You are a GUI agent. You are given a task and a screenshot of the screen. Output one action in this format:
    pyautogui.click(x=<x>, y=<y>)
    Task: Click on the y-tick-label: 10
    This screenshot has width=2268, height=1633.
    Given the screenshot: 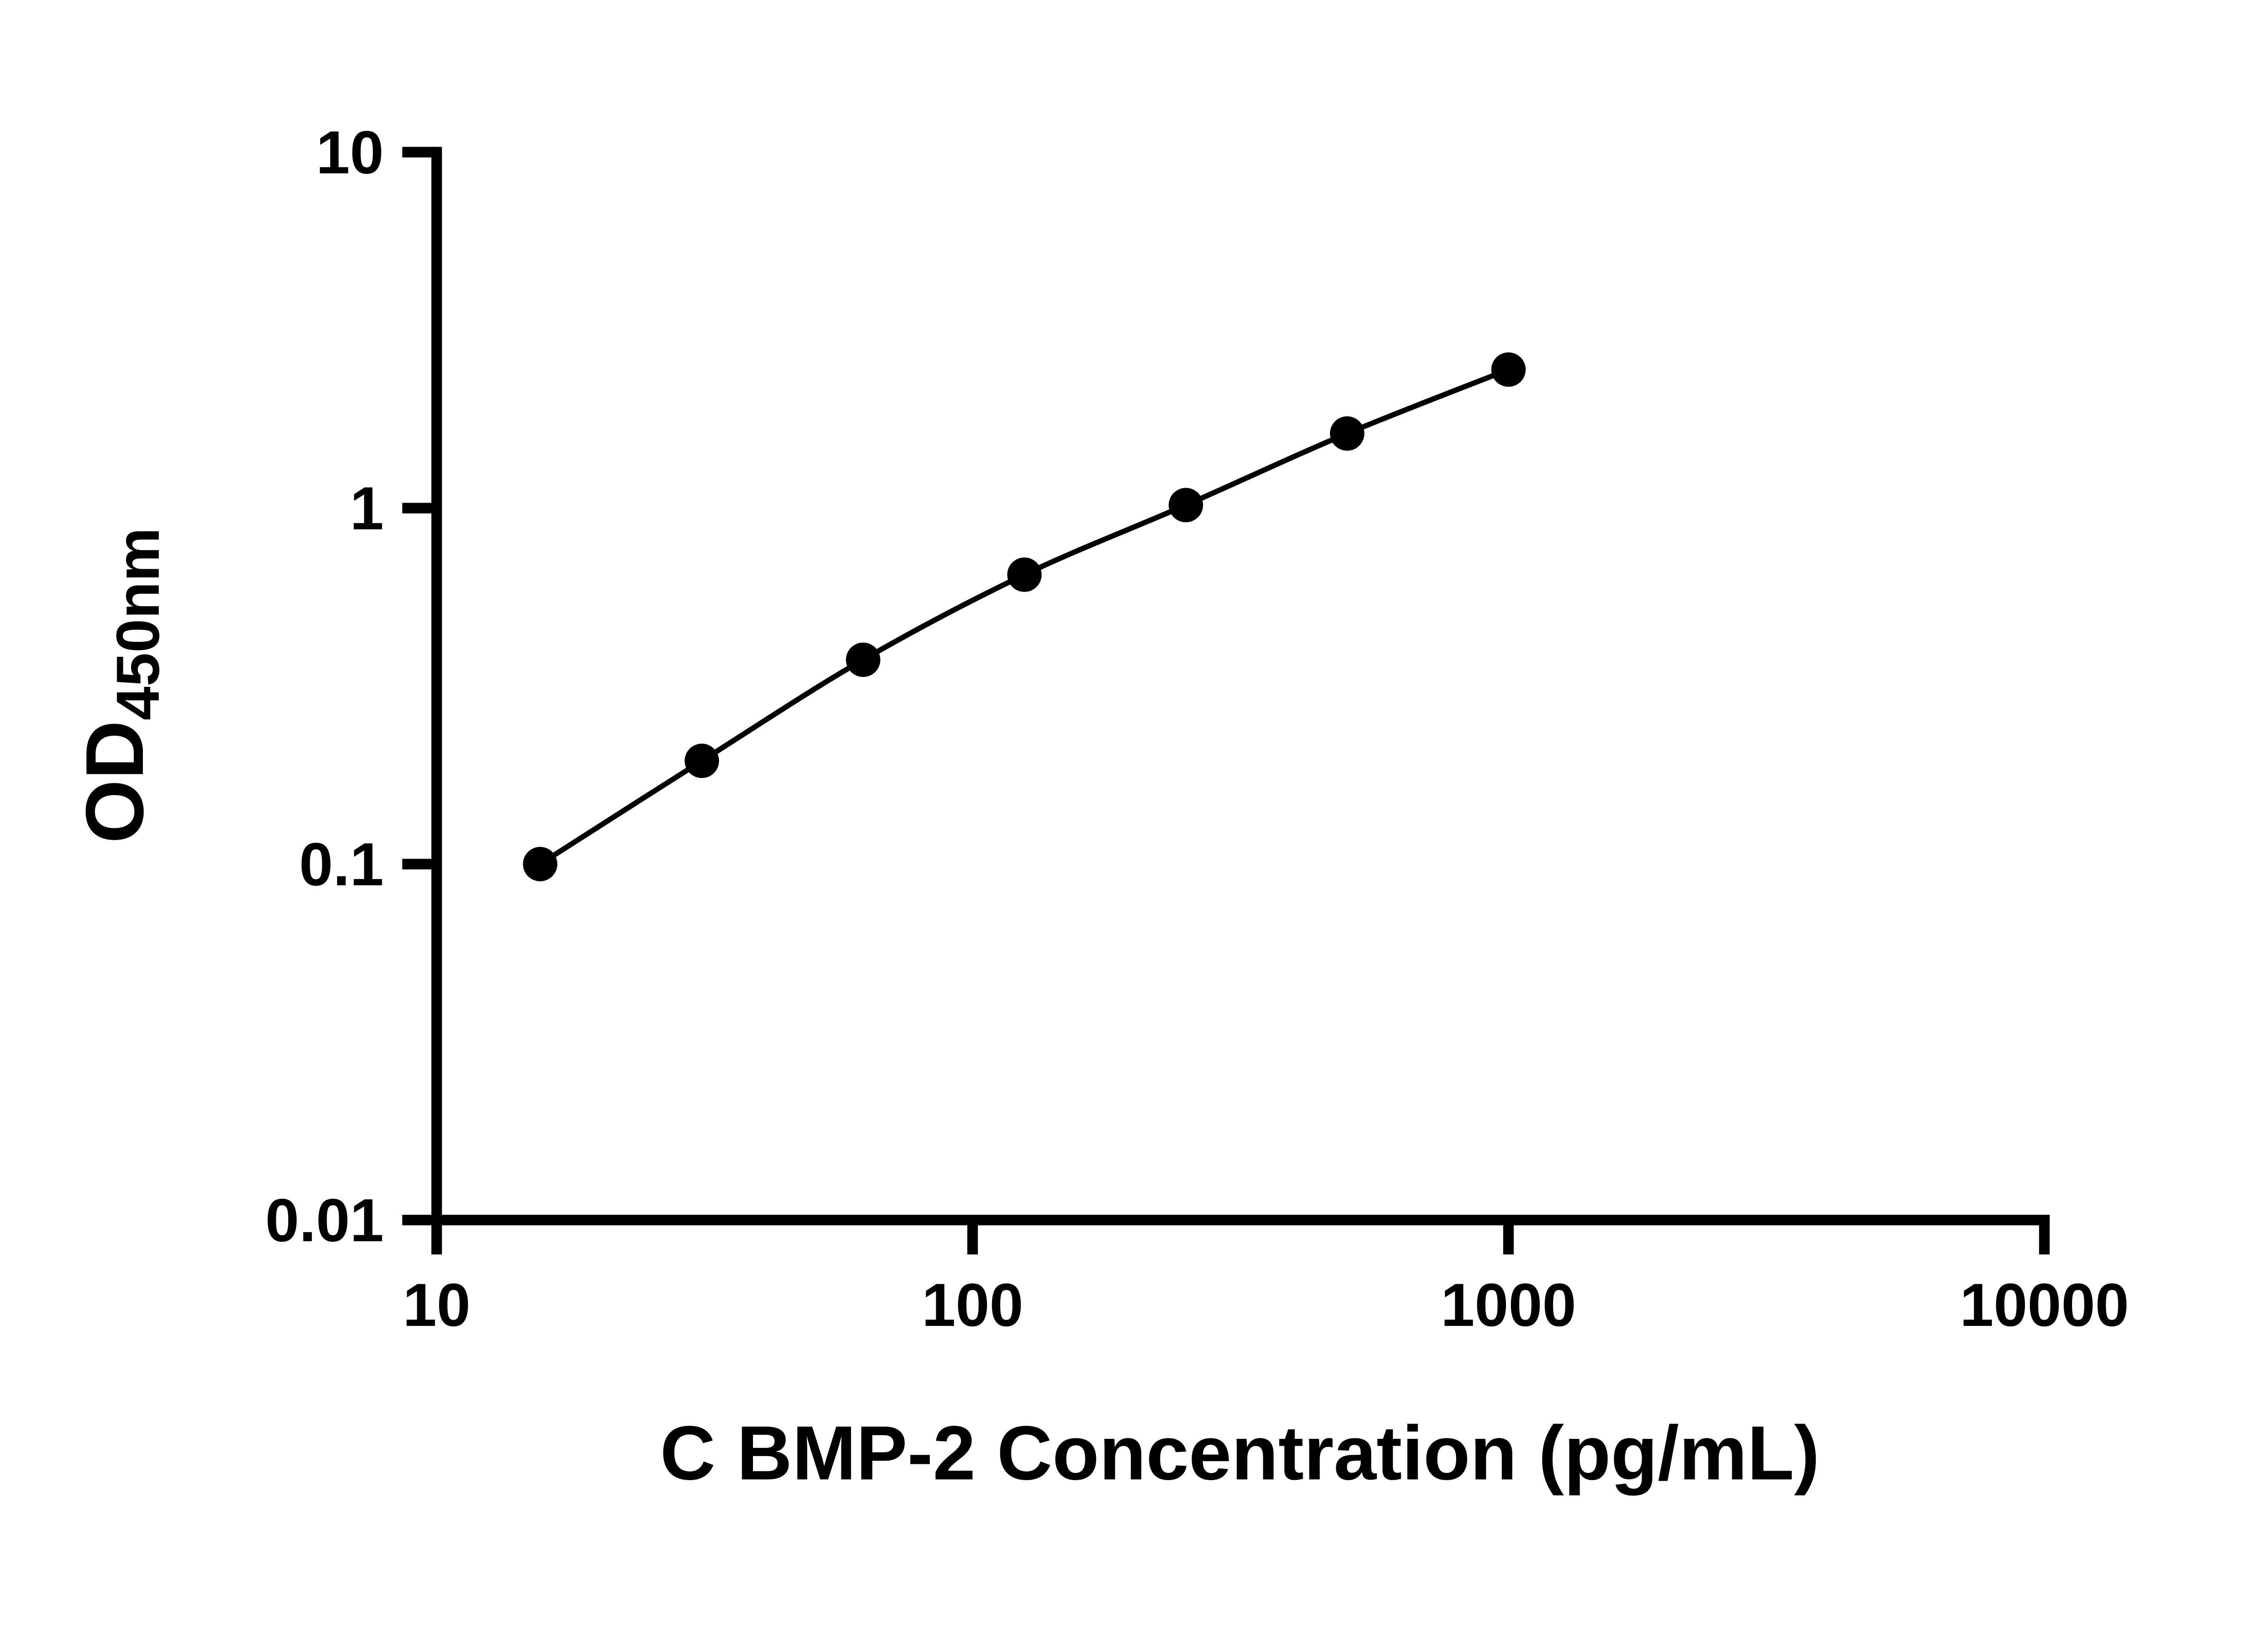 What is the action you would take?
    pyautogui.click(x=350, y=152)
    